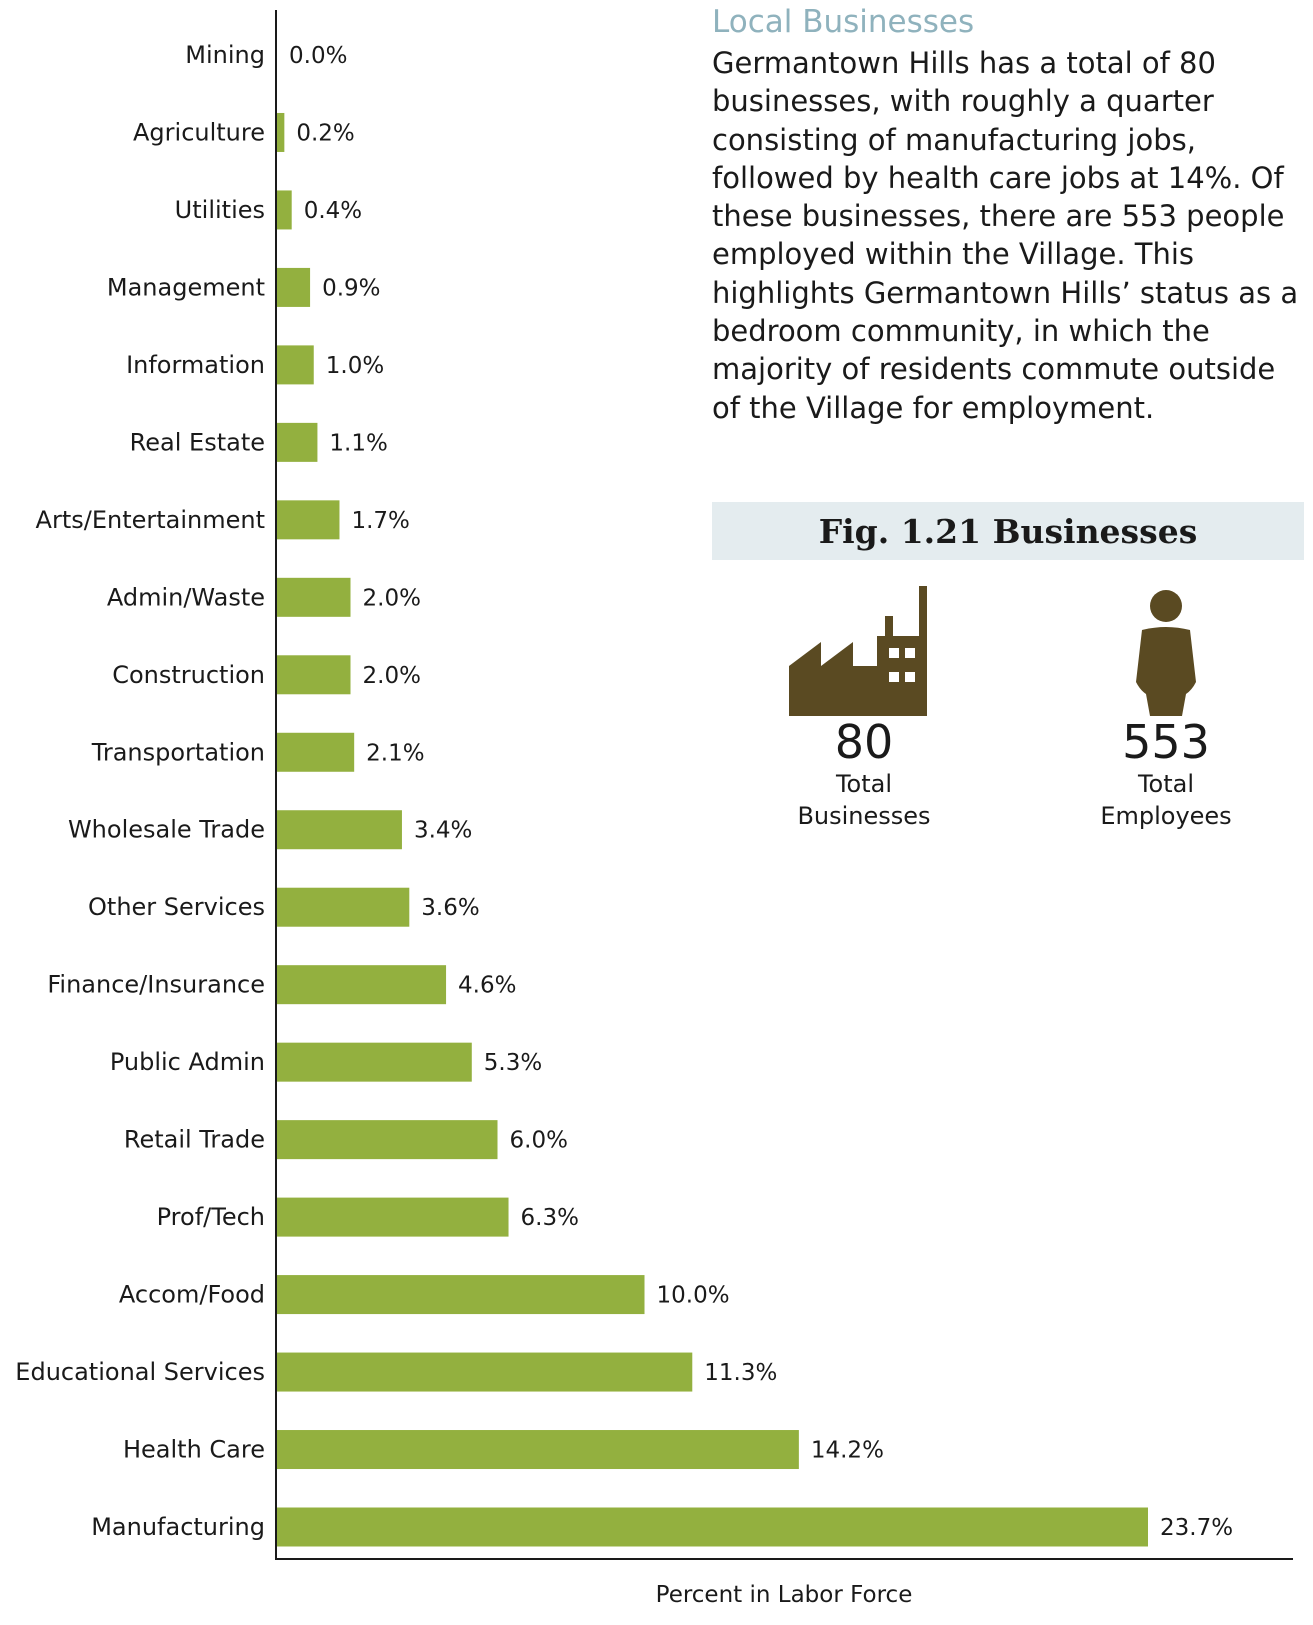 The height and width of the screenshot is (1625, 1313). What do you see at coordinates (550, 1218) in the screenshot?
I see `value-label: 6.3%` at bounding box center [550, 1218].